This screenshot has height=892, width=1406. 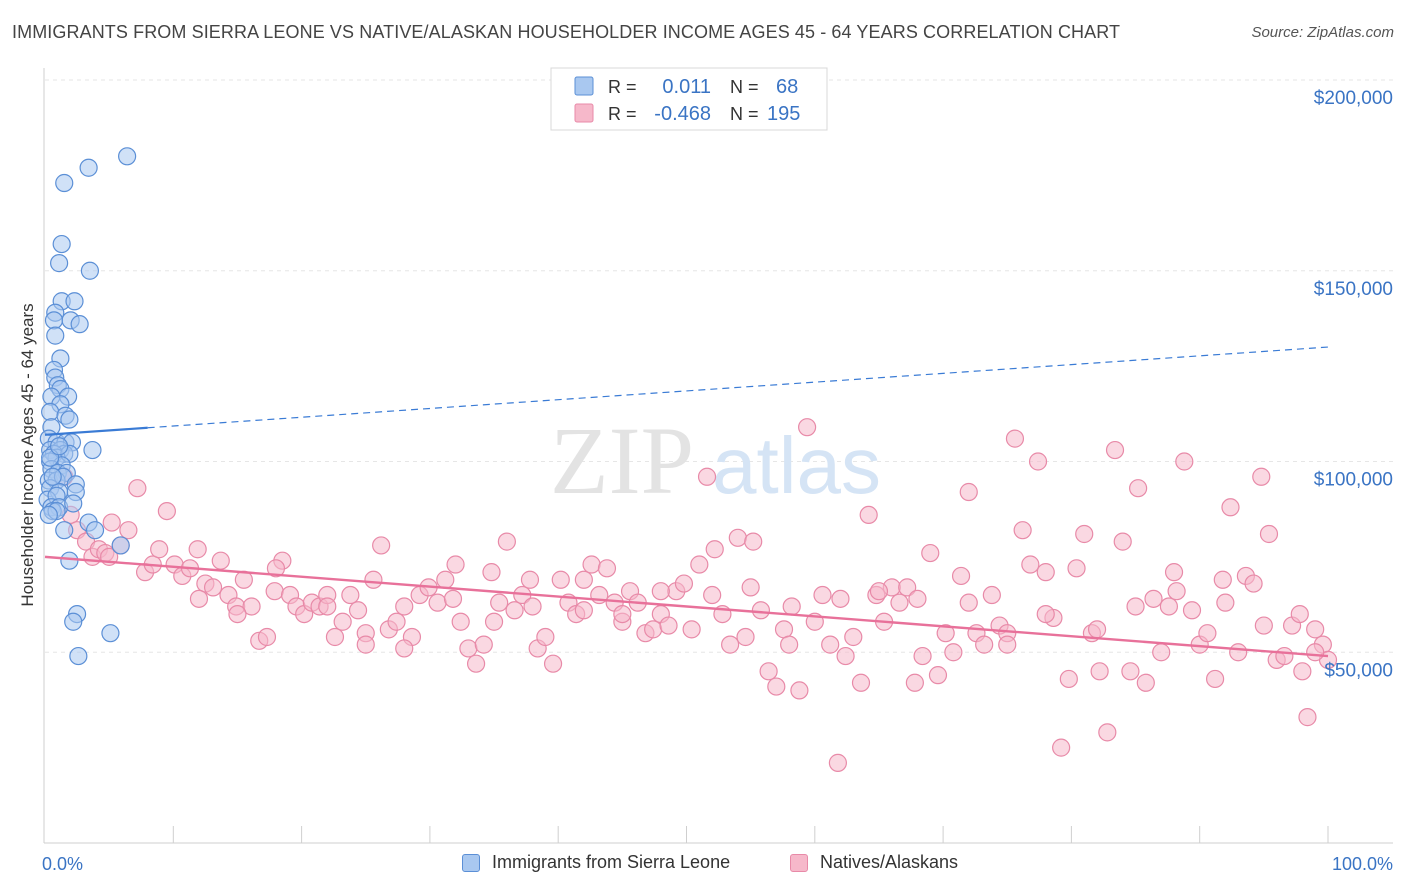 What do you see at coordinates (750, 834) in the screenshot?
I see `axis-ticks` at bounding box center [750, 834].